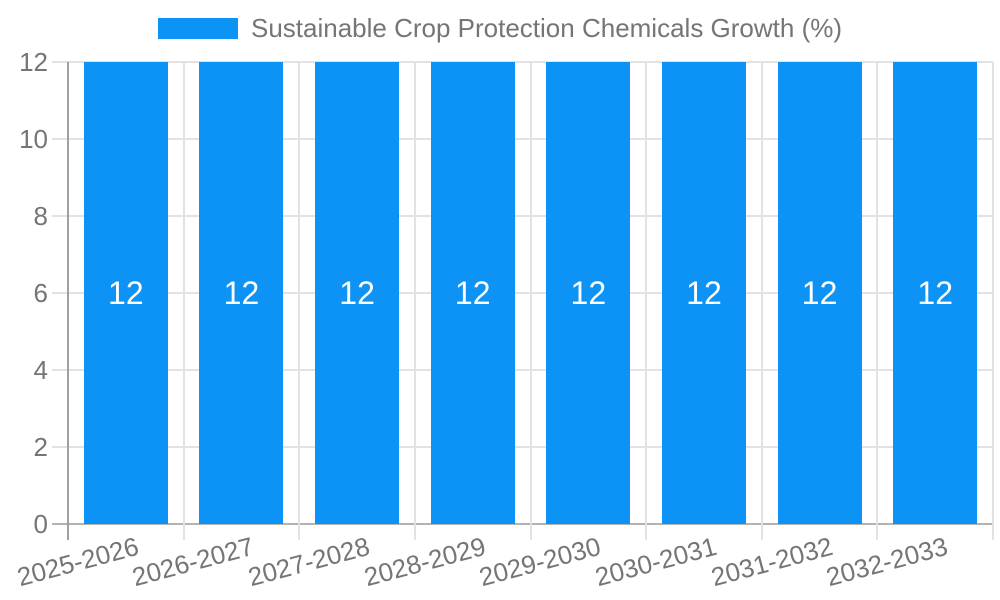  What do you see at coordinates (40, 293) in the screenshot?
I see `y-tick-label: 6` at bounding box center [40, 293].